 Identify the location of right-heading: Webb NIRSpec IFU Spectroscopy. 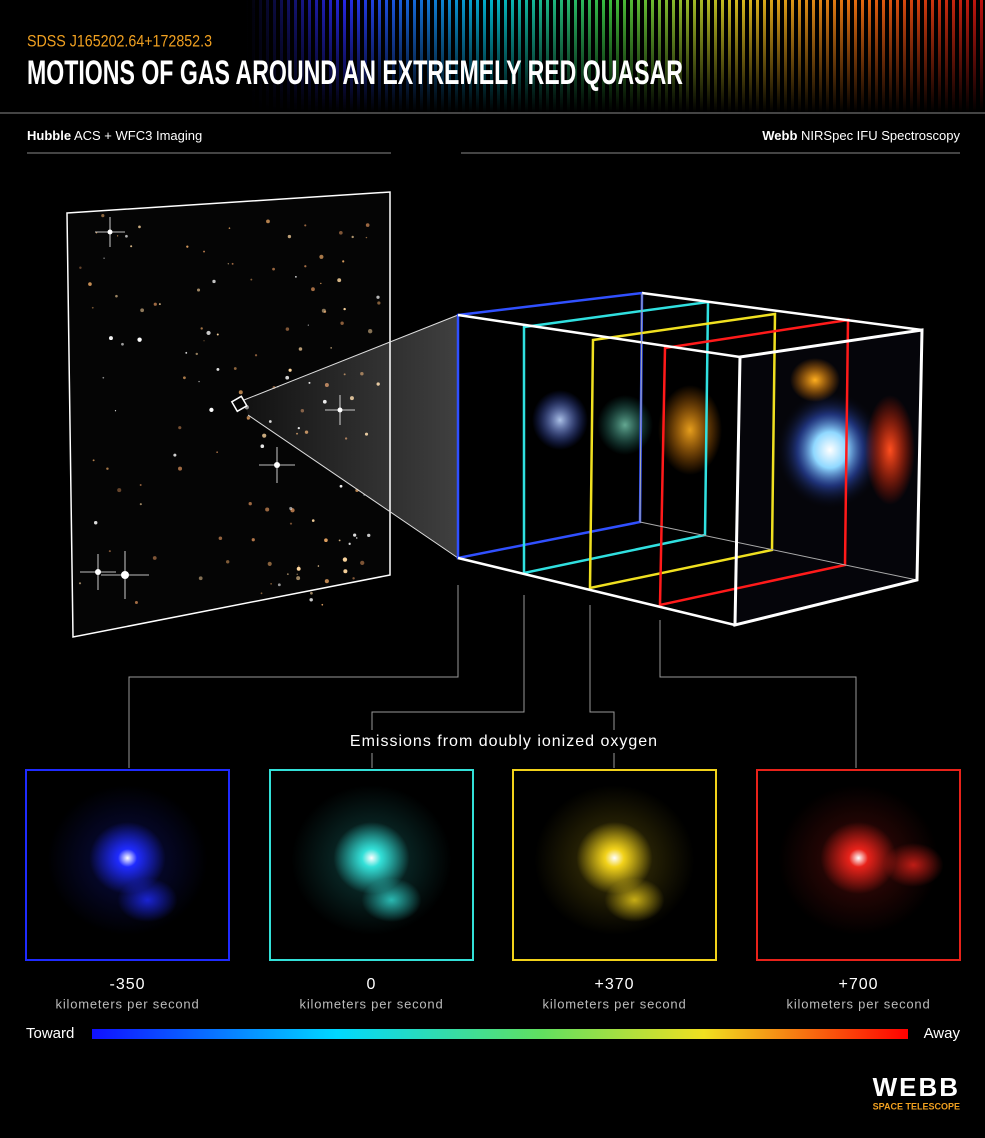
(861, 135).